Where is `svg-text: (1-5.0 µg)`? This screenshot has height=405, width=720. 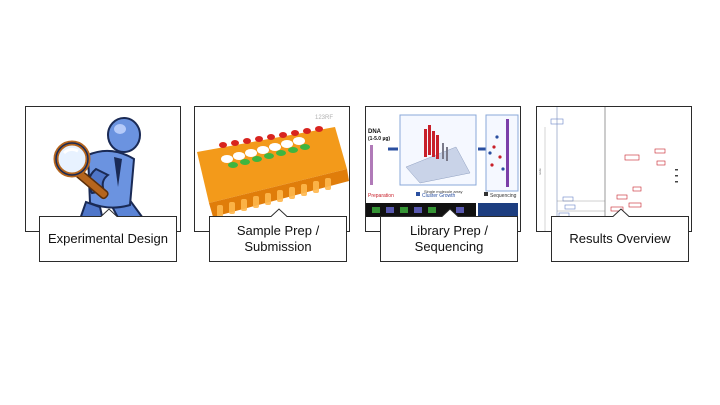 svg-text: (1-5.0 µg) is located at coordinates (379, 139).